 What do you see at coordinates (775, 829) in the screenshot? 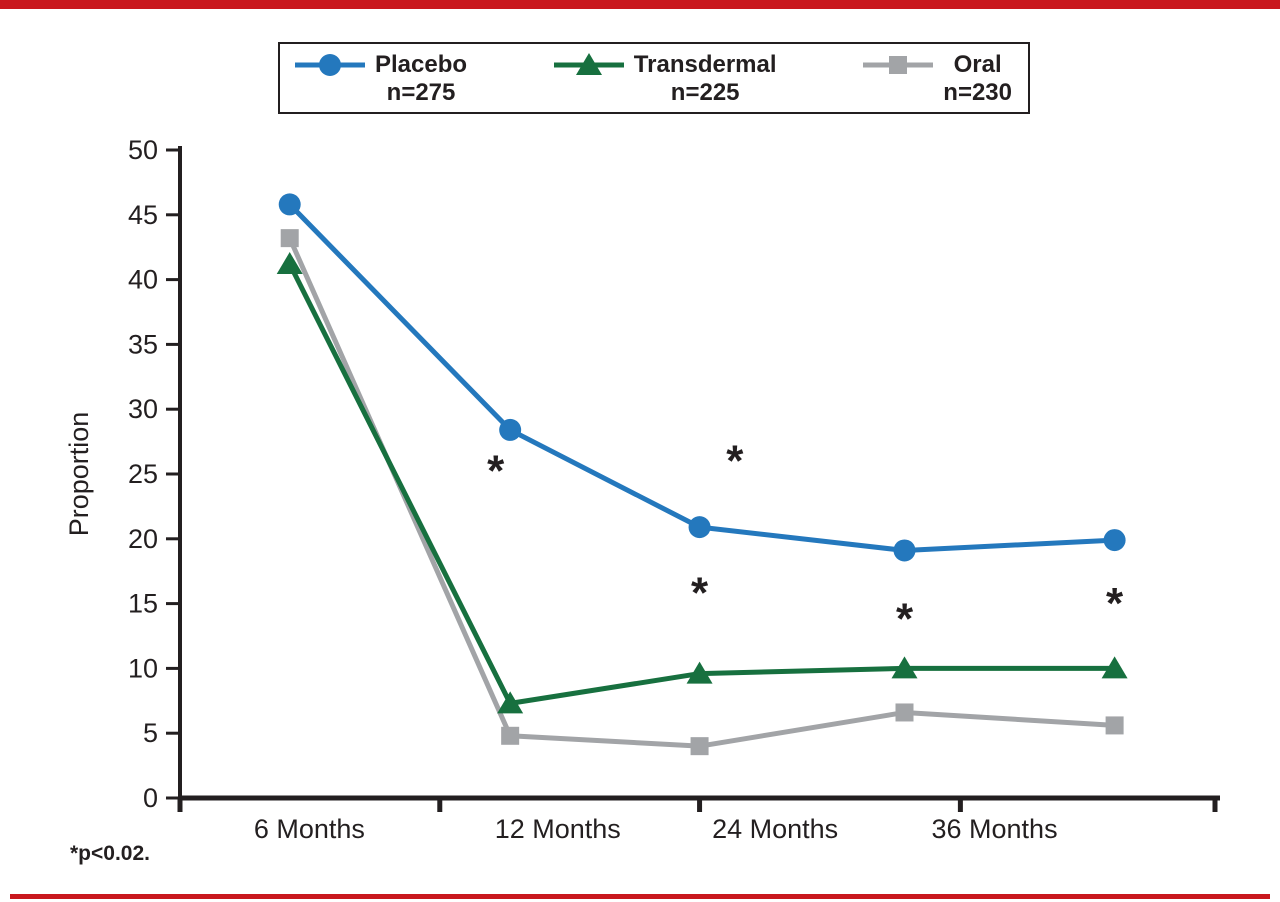
I see `x-tick-label: 24 Months` at bounding box center [775, 829].